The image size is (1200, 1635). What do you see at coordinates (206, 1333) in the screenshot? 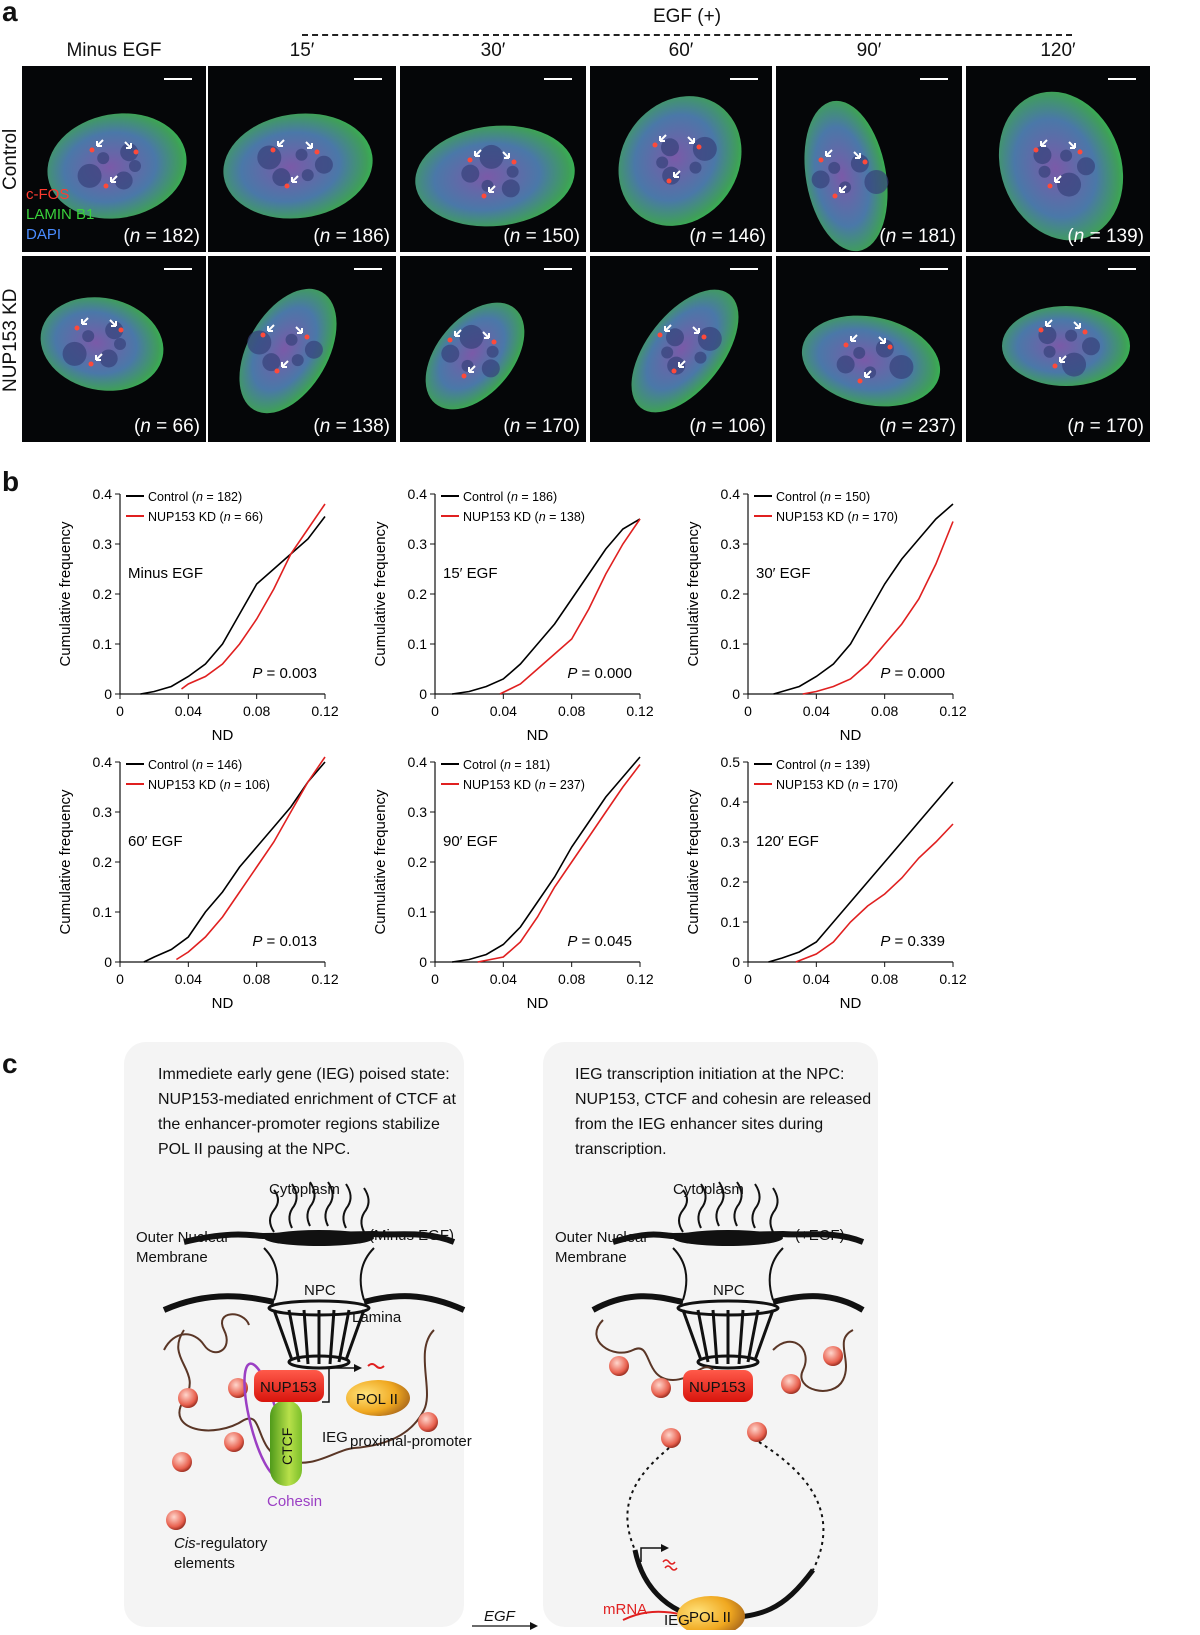
I see `chromatin-loops` at bounding box center [206, 1333].